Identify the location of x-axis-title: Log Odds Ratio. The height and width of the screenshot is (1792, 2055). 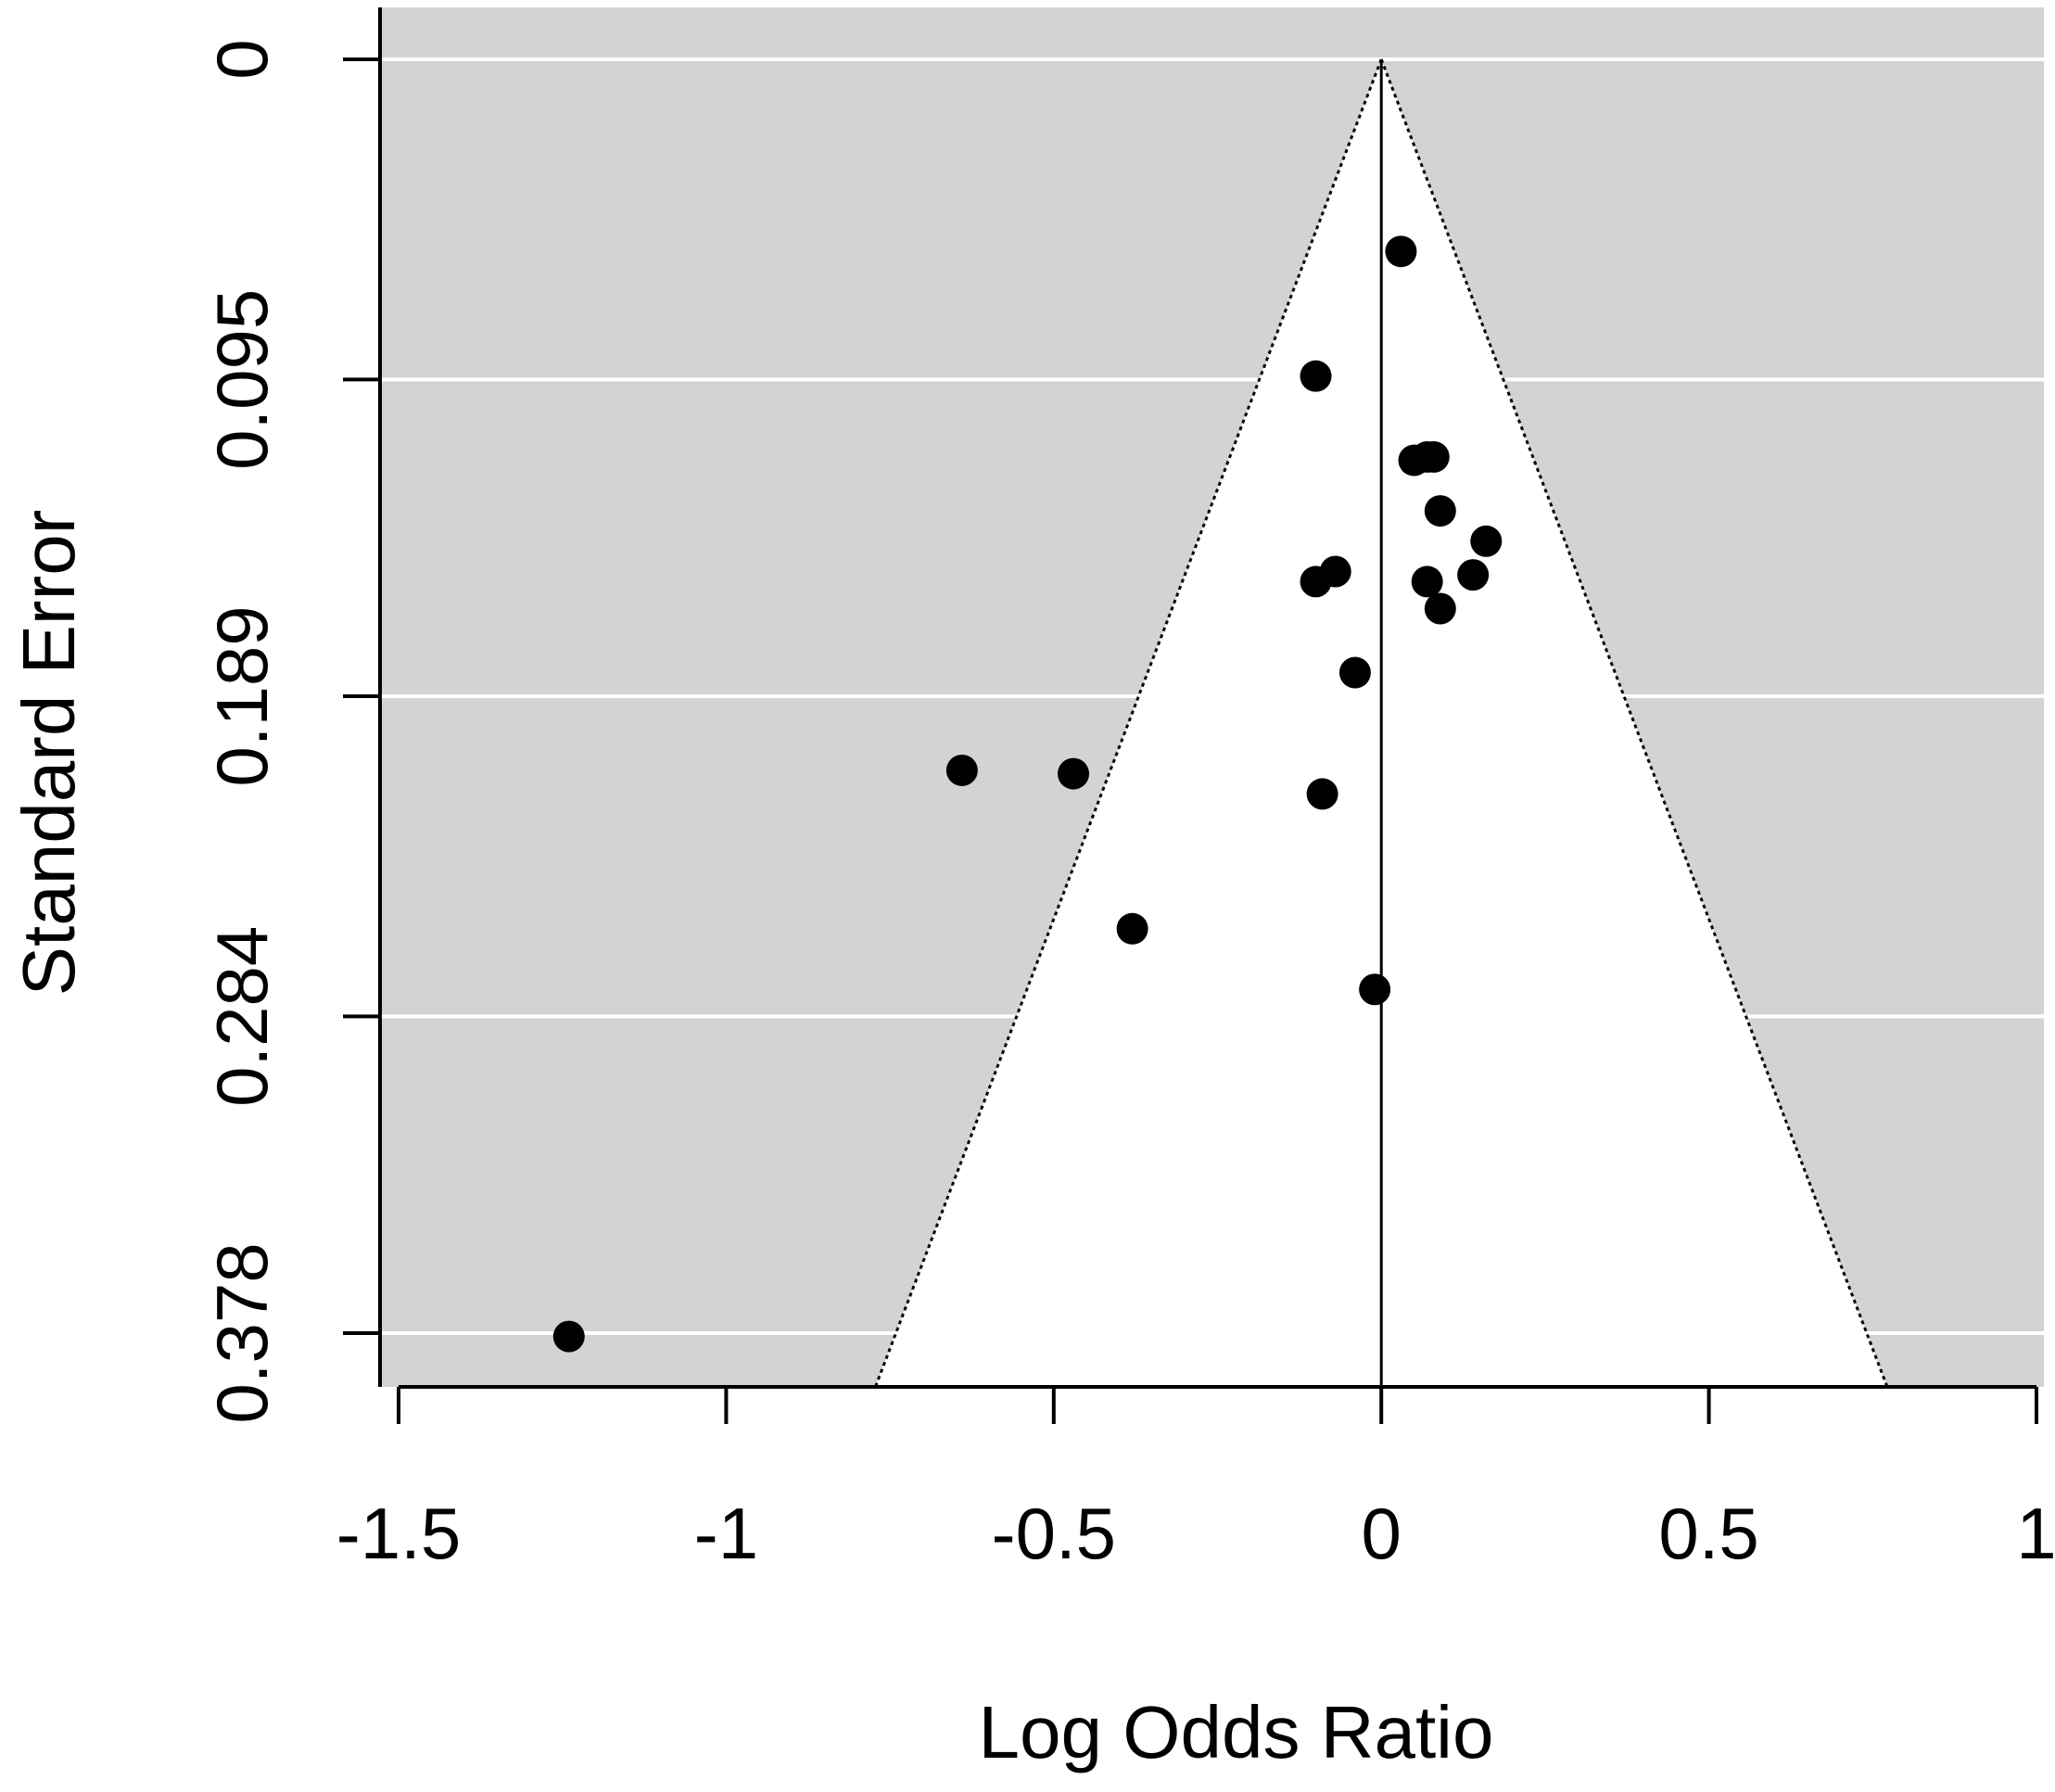
(1237, 1732).